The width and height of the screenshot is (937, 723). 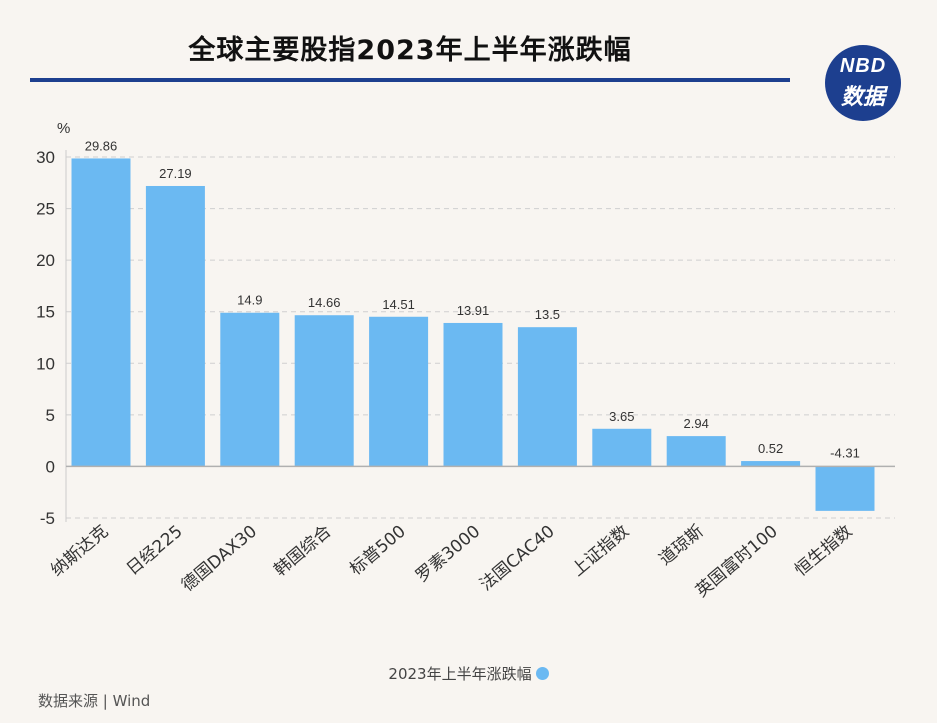 What do you see at coordinates (845, 452) in the screenshot?
I see `bar-value-label: -4.31` at bounding box center [845, 452].